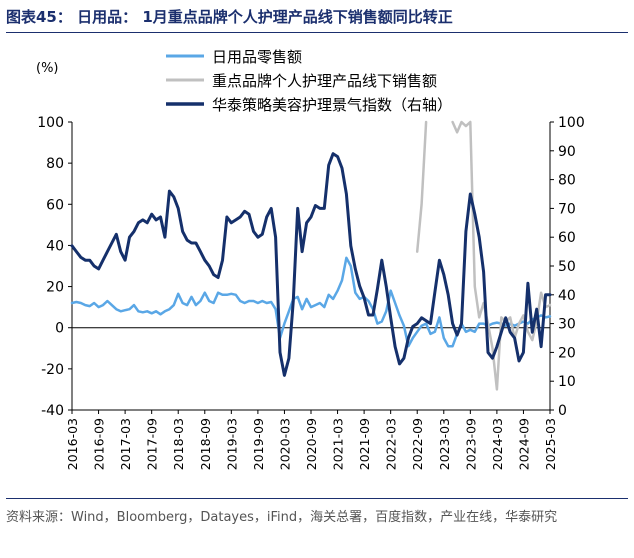 The height and width of the screenshot is (558, 634). Describe the element at coordinates (231, 444) in the screenshot. I see `x-tick-label: 2019-03` at that location.